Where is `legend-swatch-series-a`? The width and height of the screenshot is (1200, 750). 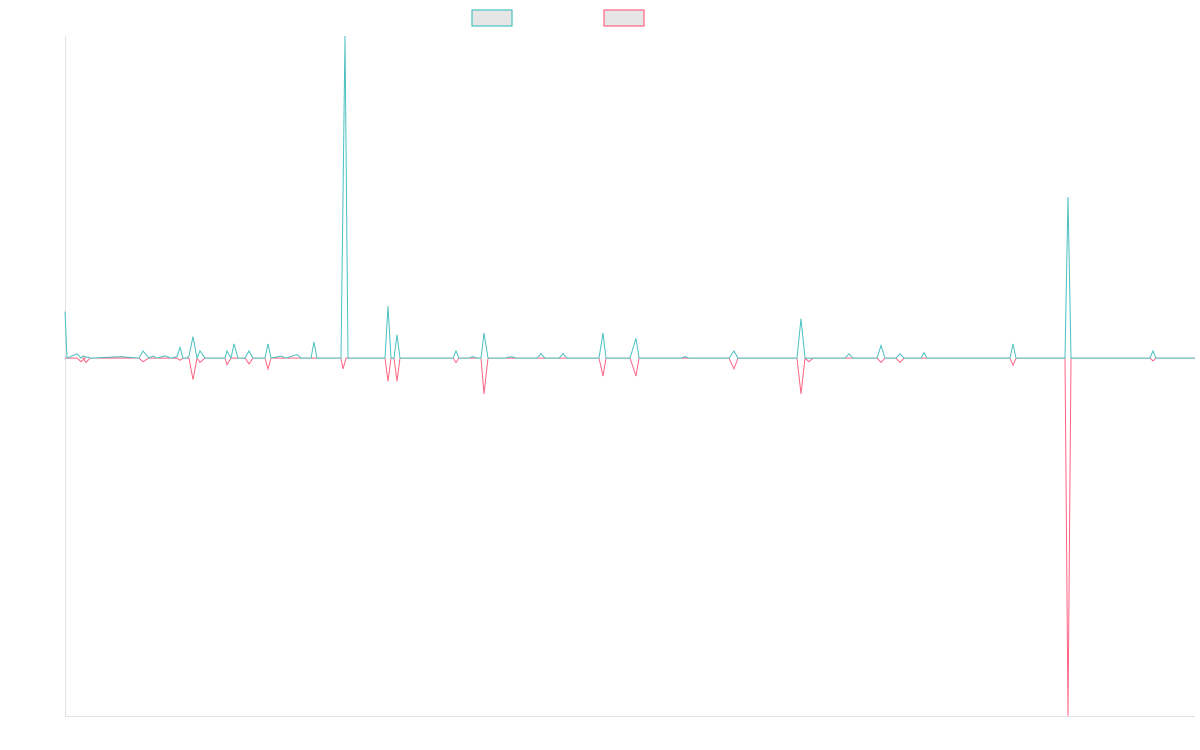
legend-swatch-series-a is located at coordinates (492, 18).